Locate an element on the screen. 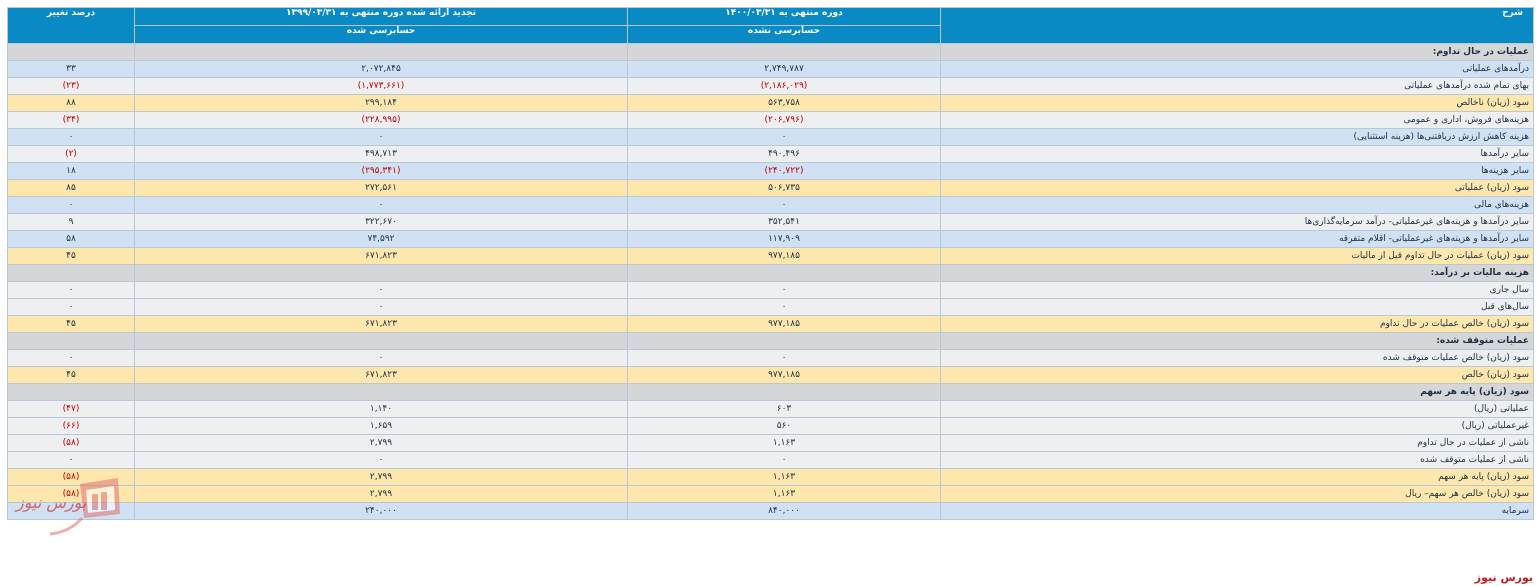 This screenshot has height=586, width=1540. table-row: سایر درآمدها ۴۹۰,۴۹۶ ۴۹۸,۷۱۳ (۲) is located at coordinates (770, 154).